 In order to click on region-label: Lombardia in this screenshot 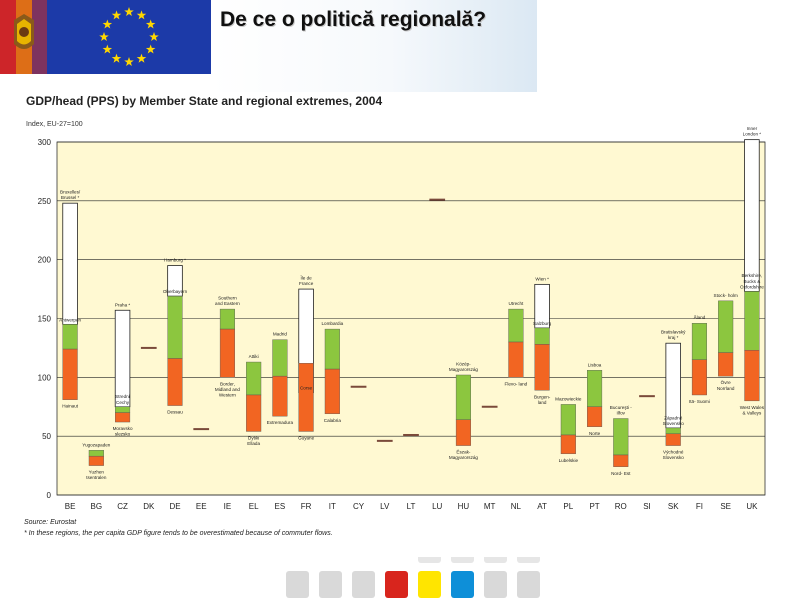, I will do `click(332, 323)`.